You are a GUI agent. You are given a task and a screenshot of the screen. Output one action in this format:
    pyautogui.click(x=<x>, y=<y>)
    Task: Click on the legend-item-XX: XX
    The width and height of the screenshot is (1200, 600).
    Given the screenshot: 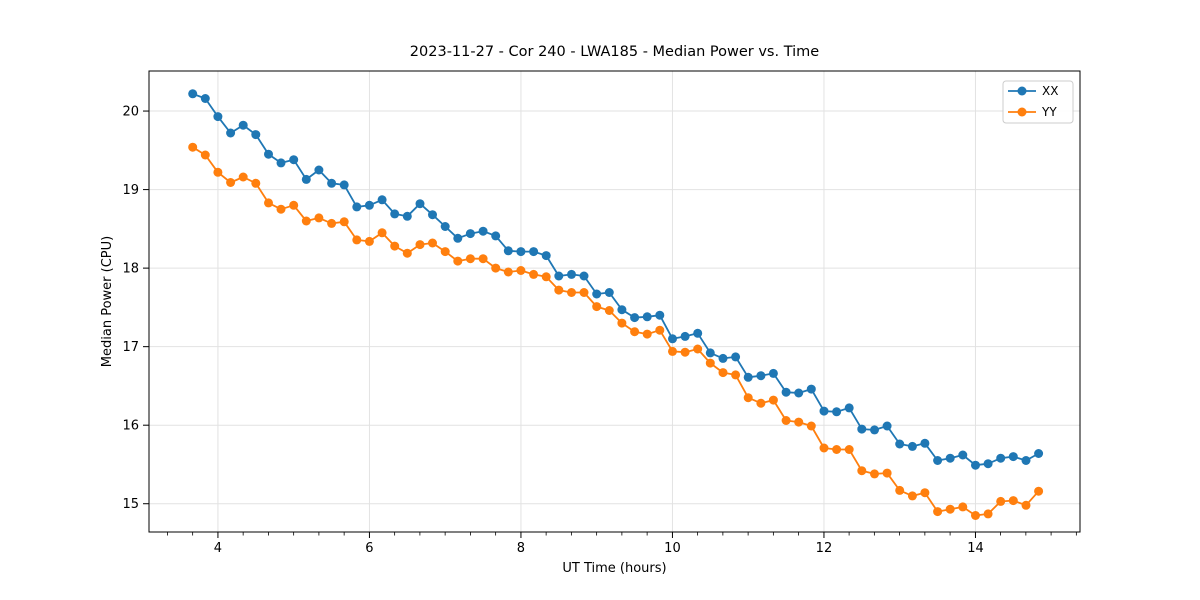 What is the action you would take?
    pyautogui.click(x=1033, y=91)
    